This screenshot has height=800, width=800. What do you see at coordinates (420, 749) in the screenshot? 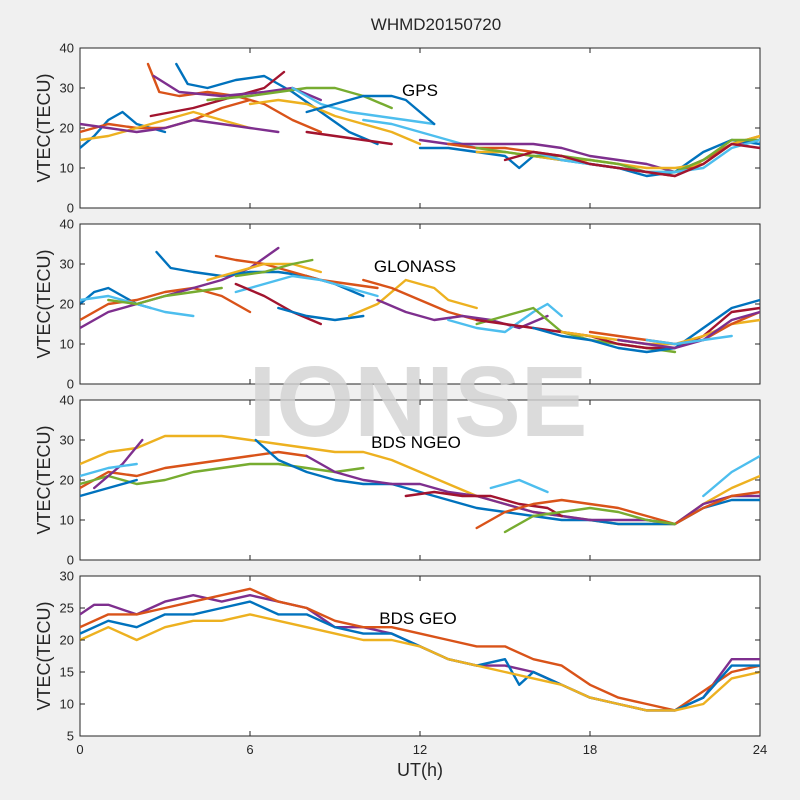
I see `xtick-label: 12` at bounding box center [420, 749].